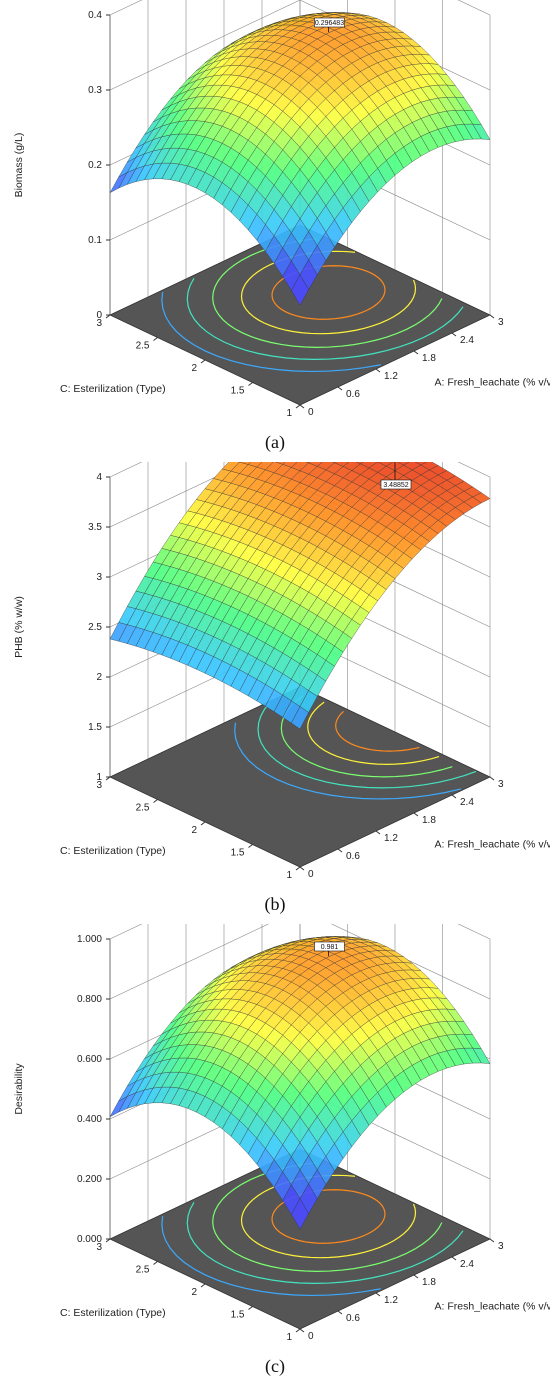 This screenshot has width=550, height=1386. I want to click on x-axis-title: A: Fresh_leachate (% v/v), so click(492, 845).